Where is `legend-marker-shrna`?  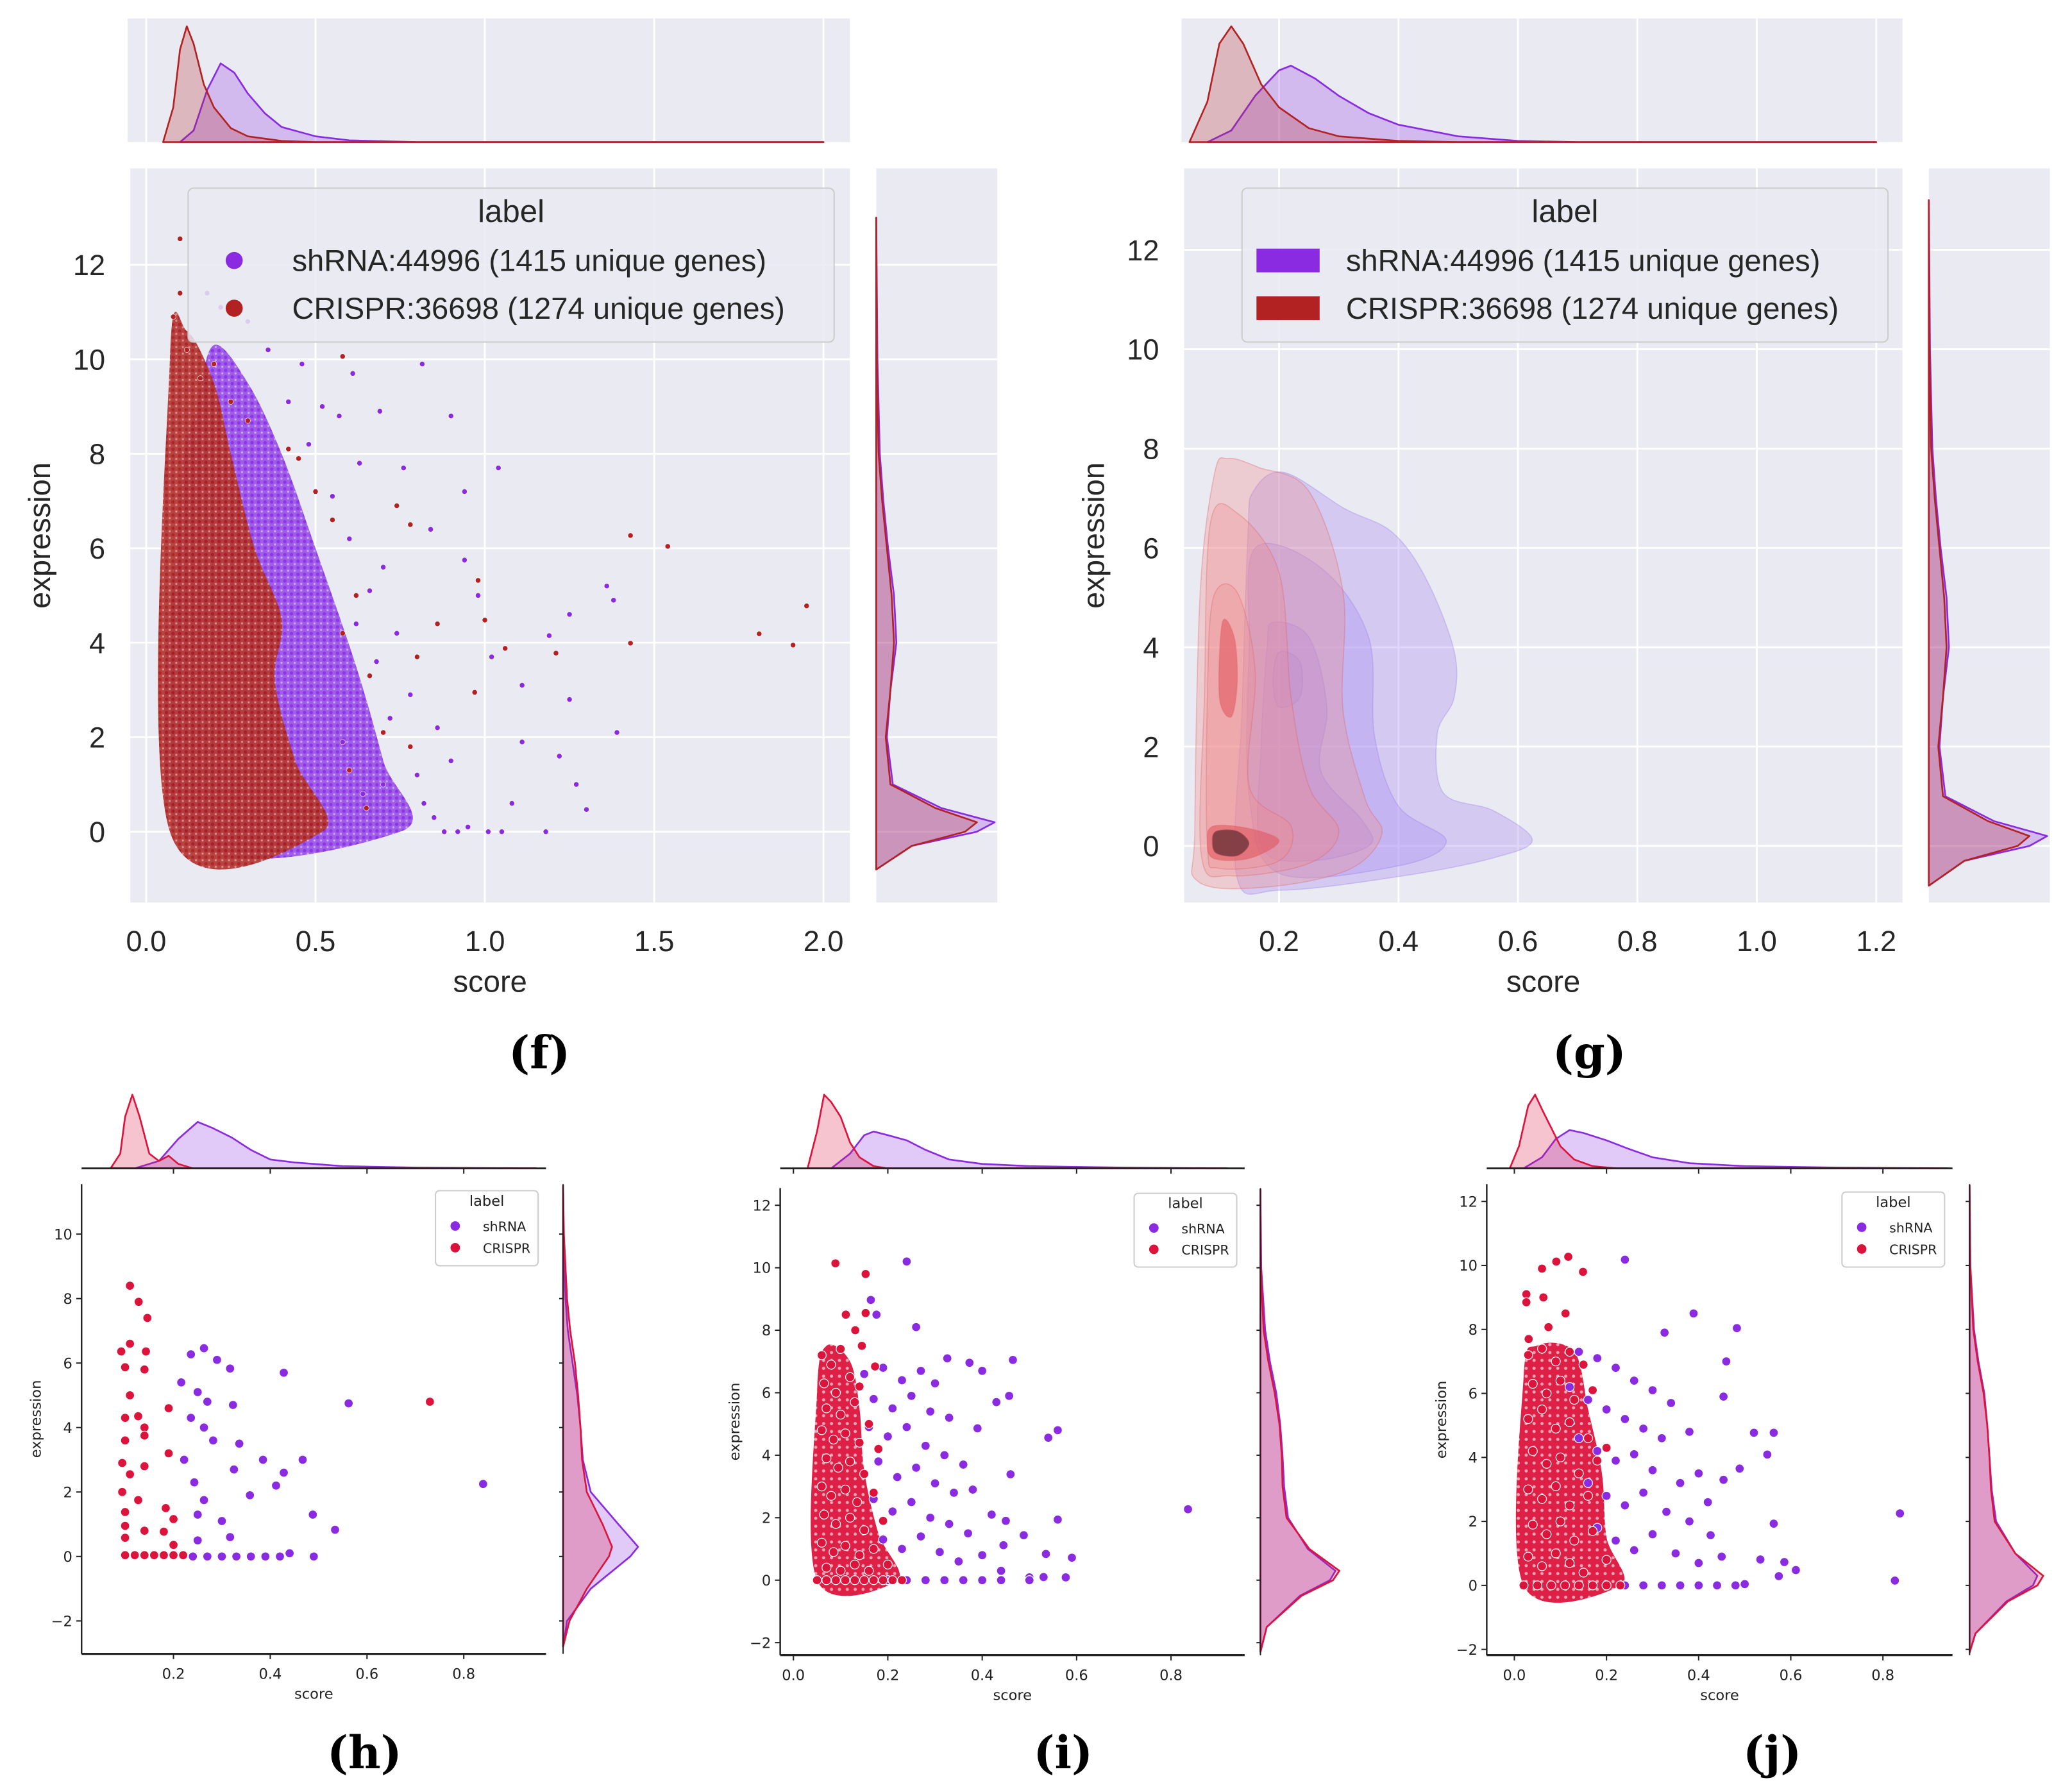
legend-marker-shrna is located at coordinates (1862, 1227).